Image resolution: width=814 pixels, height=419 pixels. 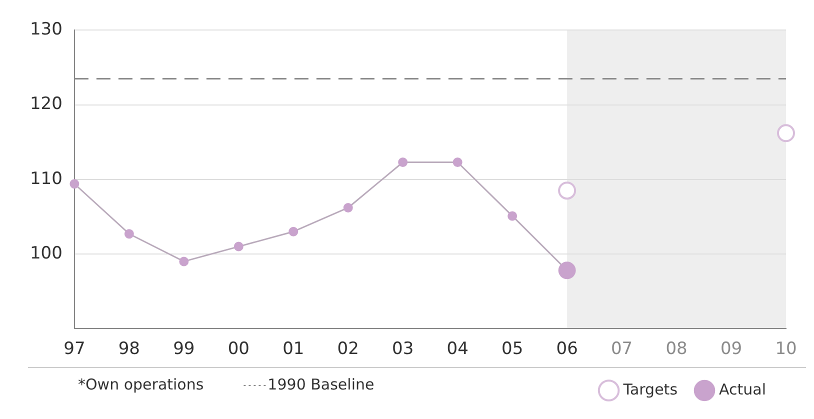 I want to click on y-tick-label: 100, so click(x=46, y=253).